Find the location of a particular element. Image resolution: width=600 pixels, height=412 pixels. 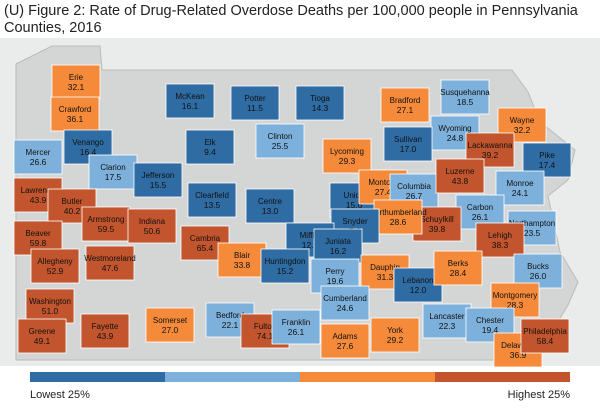

county-value: 17.5 is located at coordinates (113, 177).